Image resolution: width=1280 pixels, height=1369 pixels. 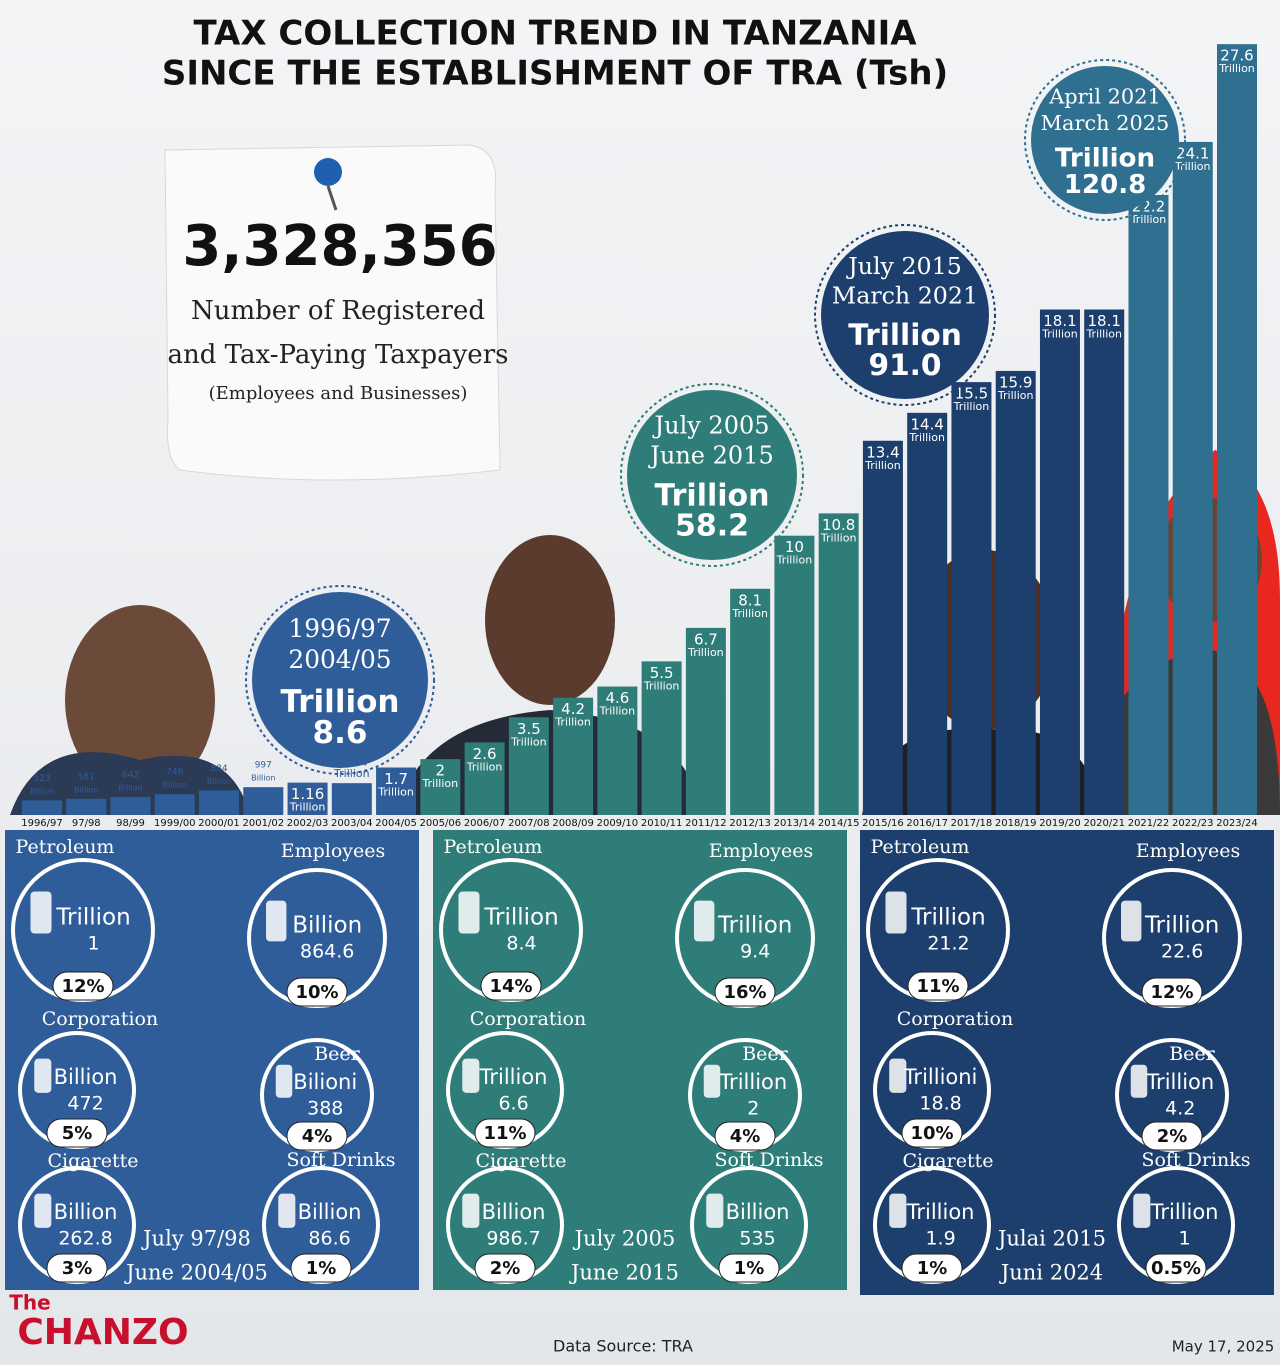 What do you see at coordinates (794, 547) in the screenshot?
I see `bar-value-label: 10` at bounding box center [794, 547].